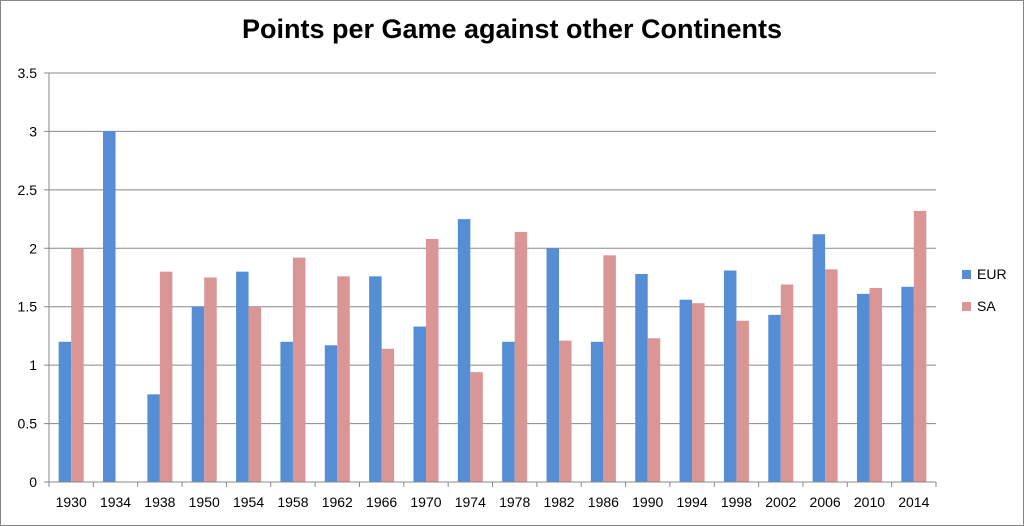 Image resolution: width=1024 pixels, height=526 pixels. Describe the element at coordinates (33, 131) in the screenshot. I see `y-tick-label: 3` at that location.